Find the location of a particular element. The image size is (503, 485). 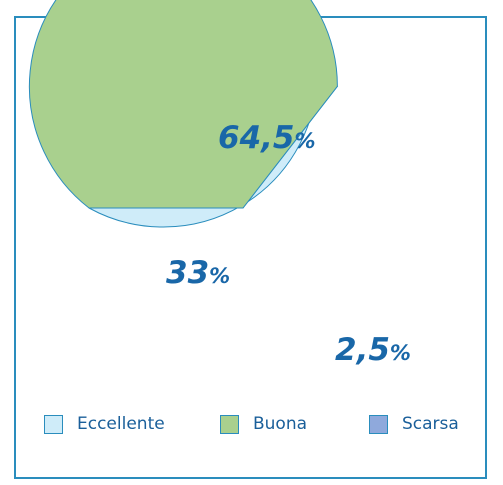

legend-label-eccellente: Eccellente is located at coordinates (121, 424).